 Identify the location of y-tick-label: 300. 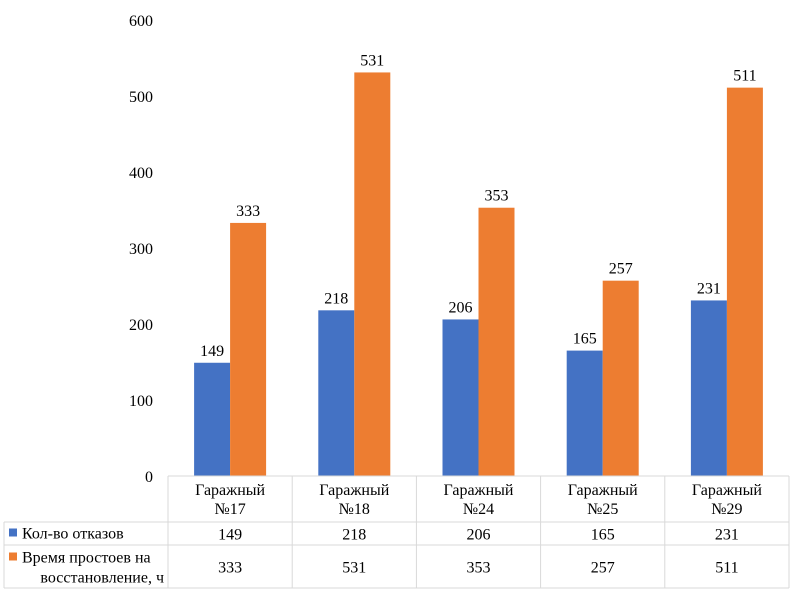
(141, 249).